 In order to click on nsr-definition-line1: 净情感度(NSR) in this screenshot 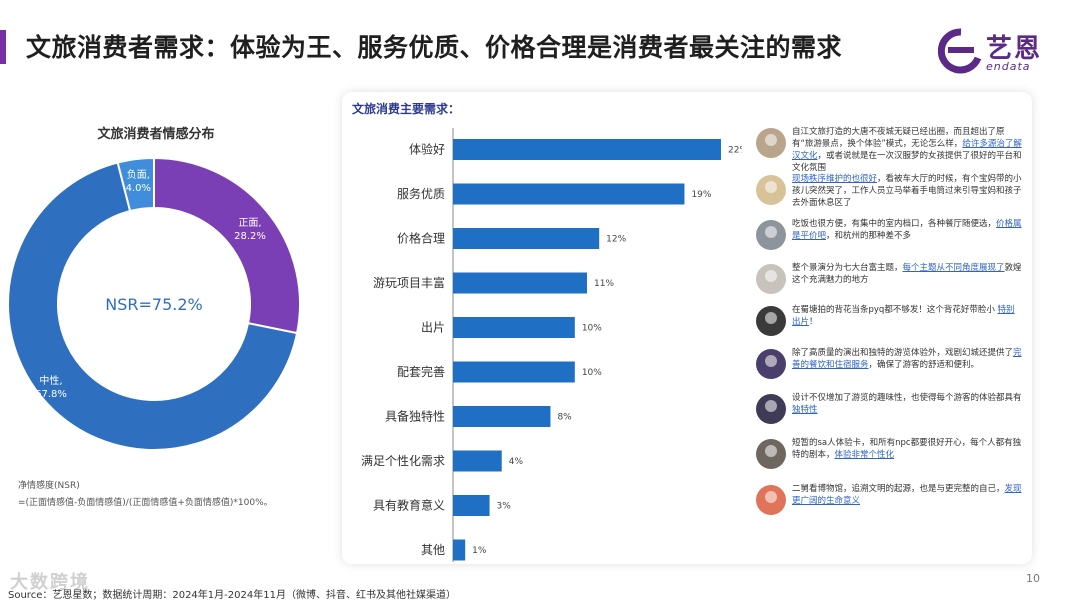, I will do `click(49, 486)`.